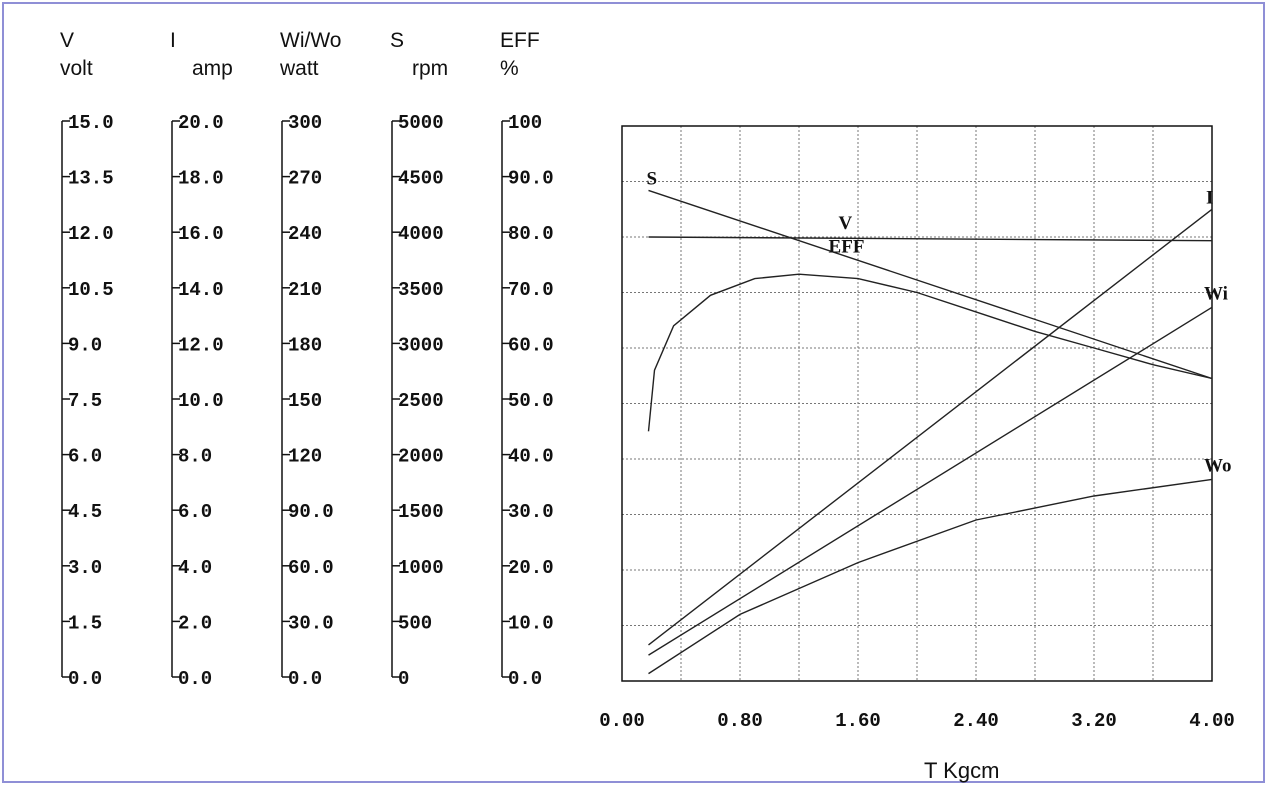 This screenshot has width=1269, height=787. What do you see at coordinates (305, 457) in the screenshot?
I see `axis-tick-label: 120` at bounding box center [305, 457].